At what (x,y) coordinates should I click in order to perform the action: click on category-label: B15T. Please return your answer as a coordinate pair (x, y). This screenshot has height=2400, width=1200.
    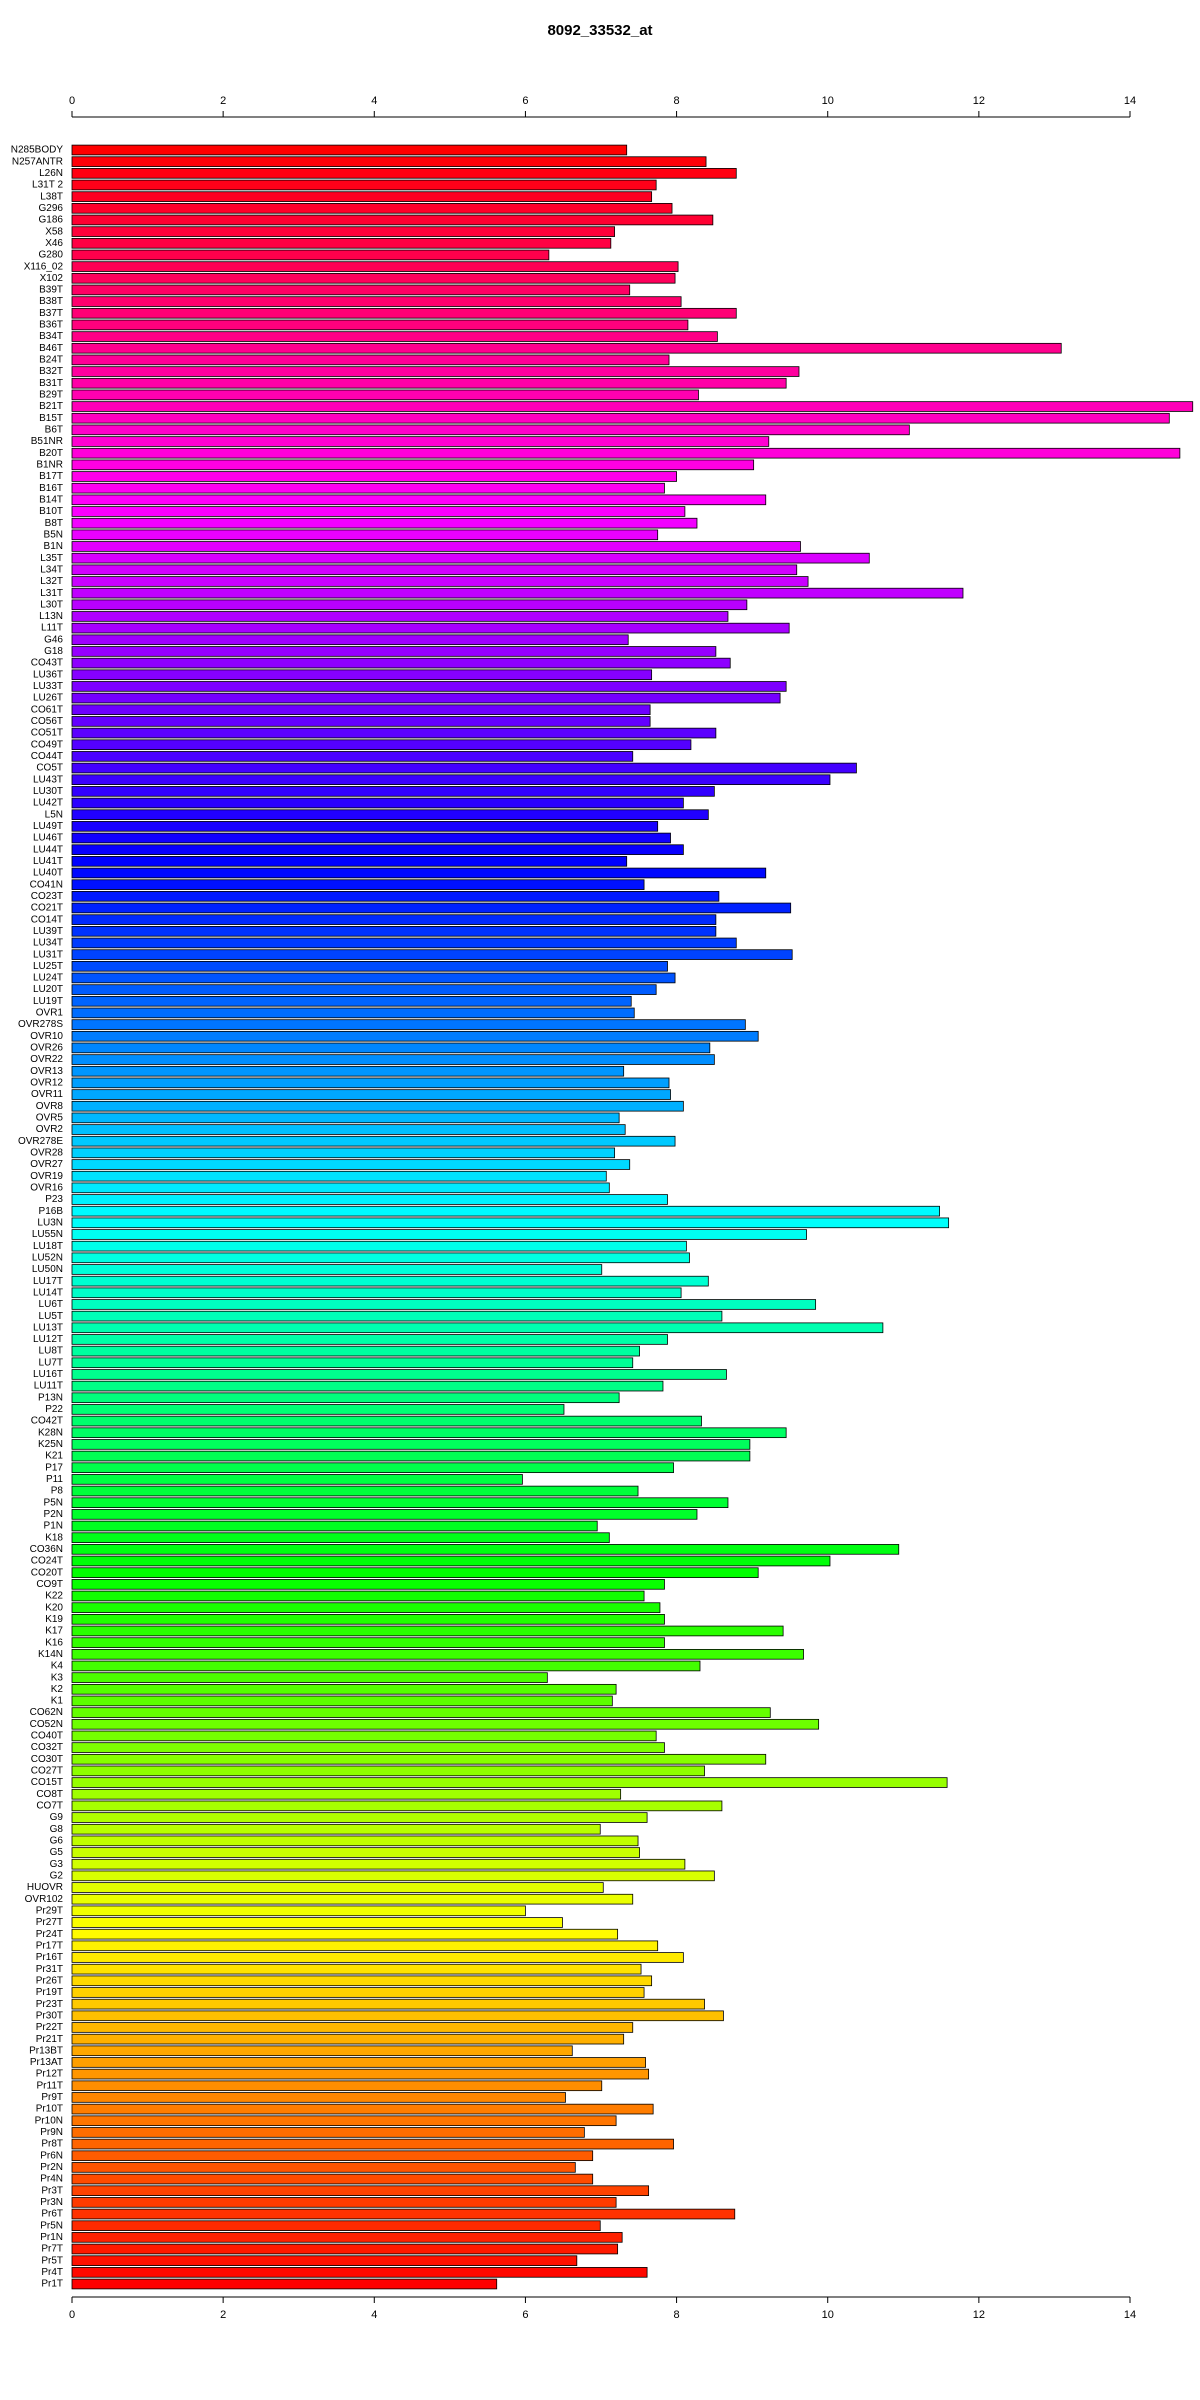
    Looking at the image, I should click on (51, 418).